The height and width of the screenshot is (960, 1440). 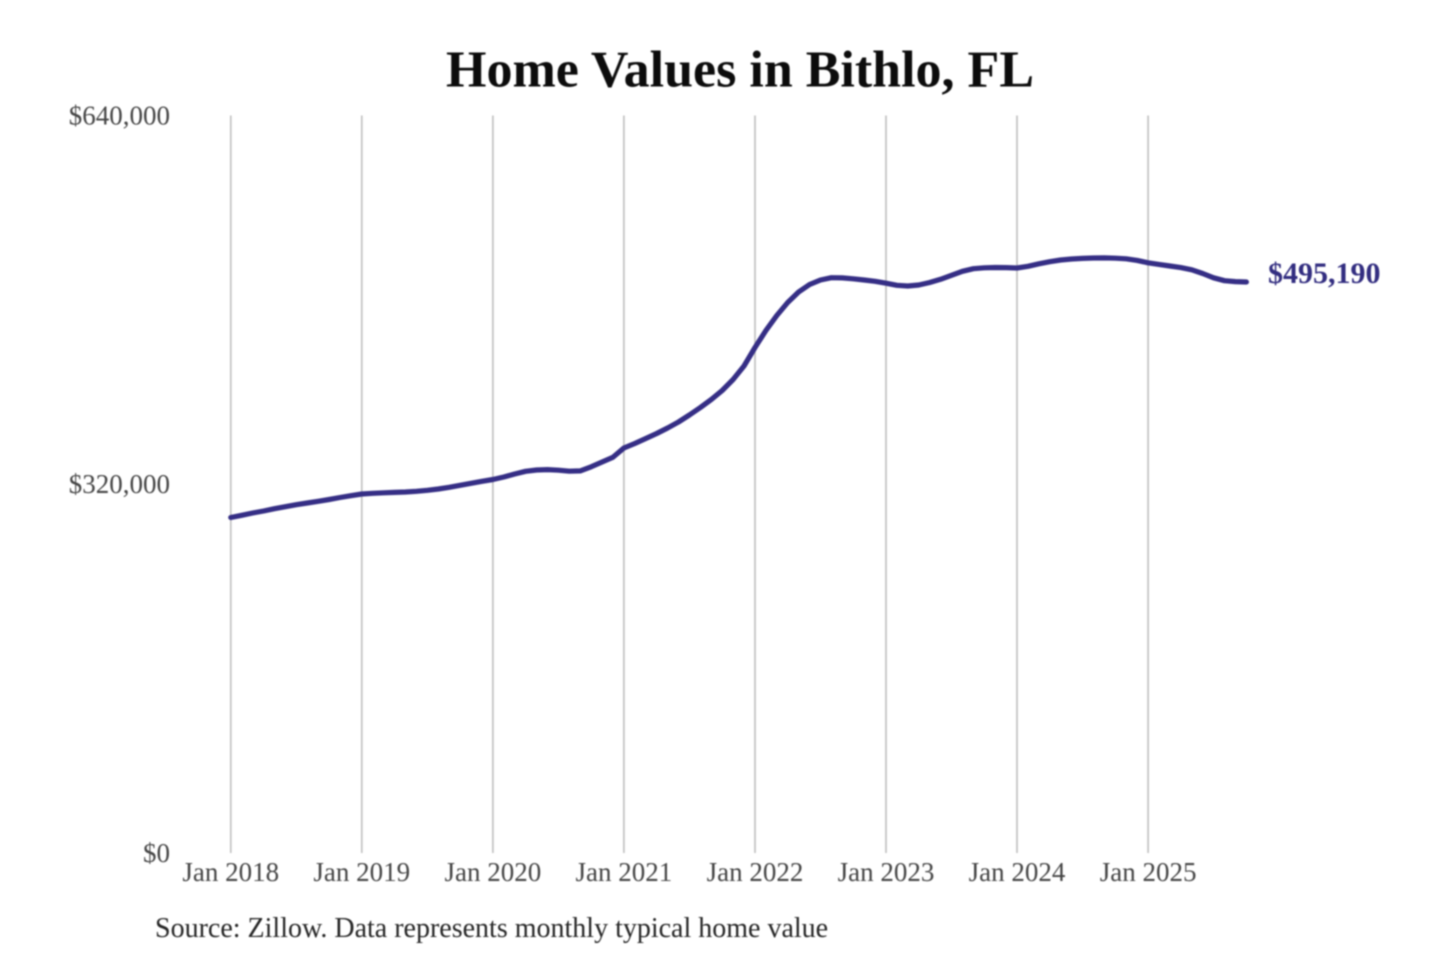 I want to click on svg-text: $0, so click(x=156, y=853).